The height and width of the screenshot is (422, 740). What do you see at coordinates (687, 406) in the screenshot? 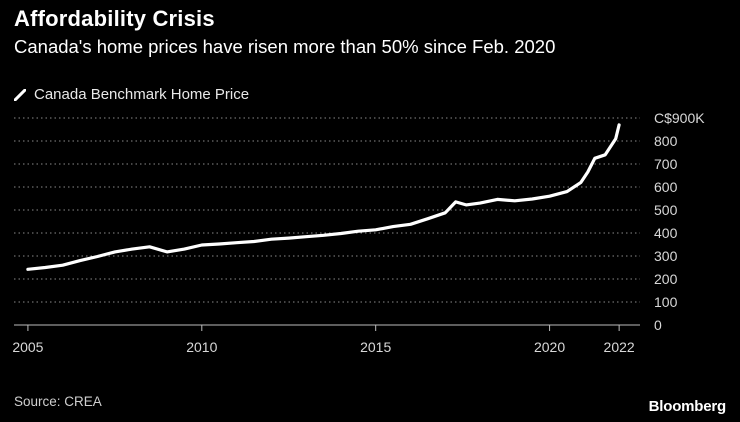
I see `bloomberg-logo: Bloomberg` at bounding box center [687, 406].